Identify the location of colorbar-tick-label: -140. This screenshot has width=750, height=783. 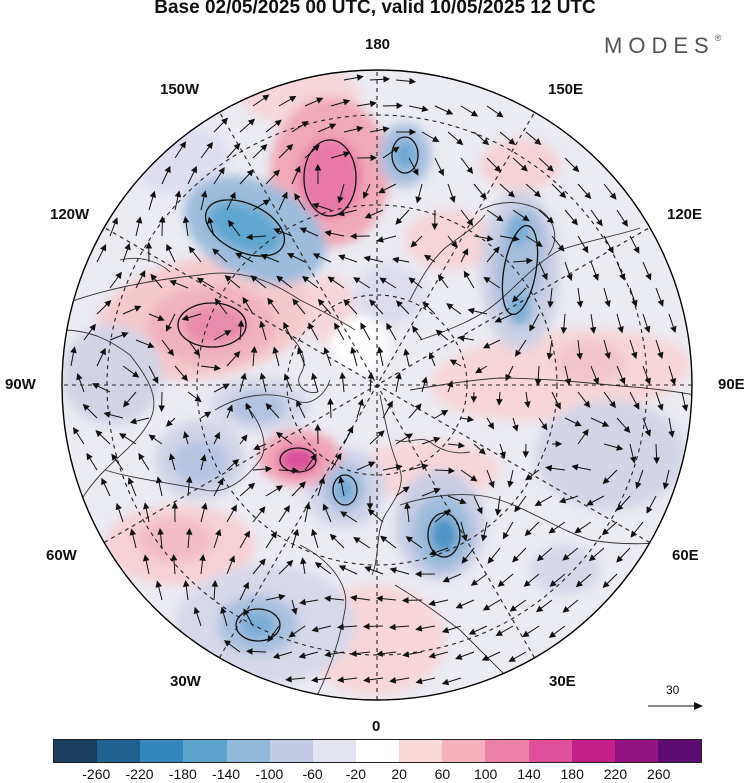
(226, 774).